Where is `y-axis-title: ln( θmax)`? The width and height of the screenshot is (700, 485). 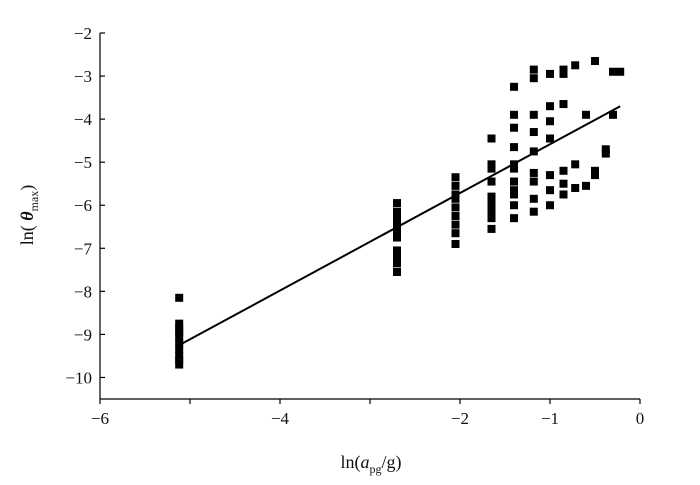 y-axis-title: ln( θmax) is located at coordinates (29, 215).